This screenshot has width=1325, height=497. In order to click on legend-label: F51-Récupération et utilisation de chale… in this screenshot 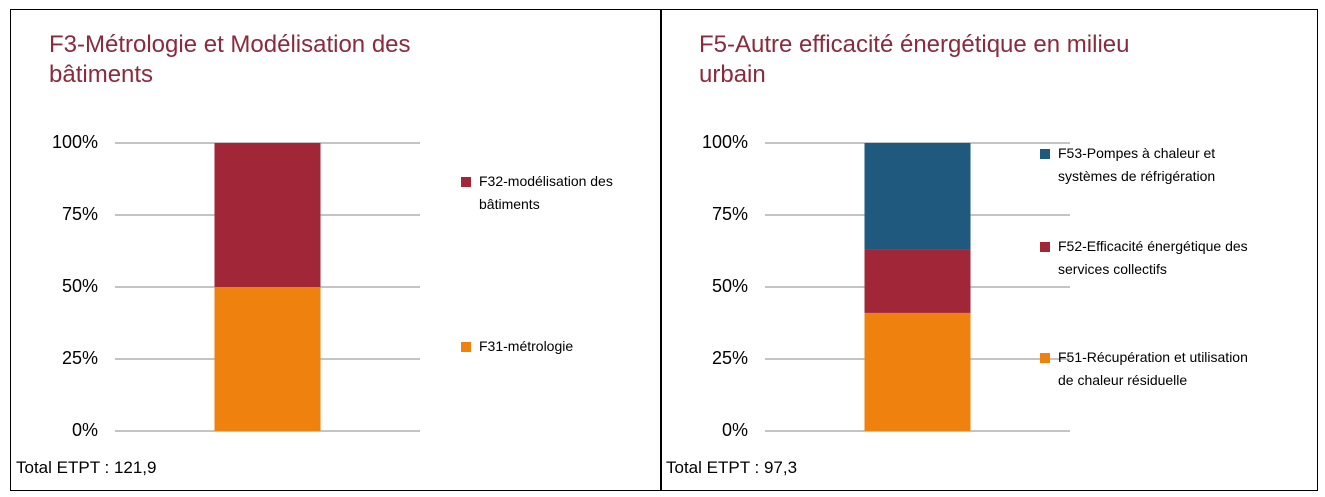, I will do `click(1153, 368)`.